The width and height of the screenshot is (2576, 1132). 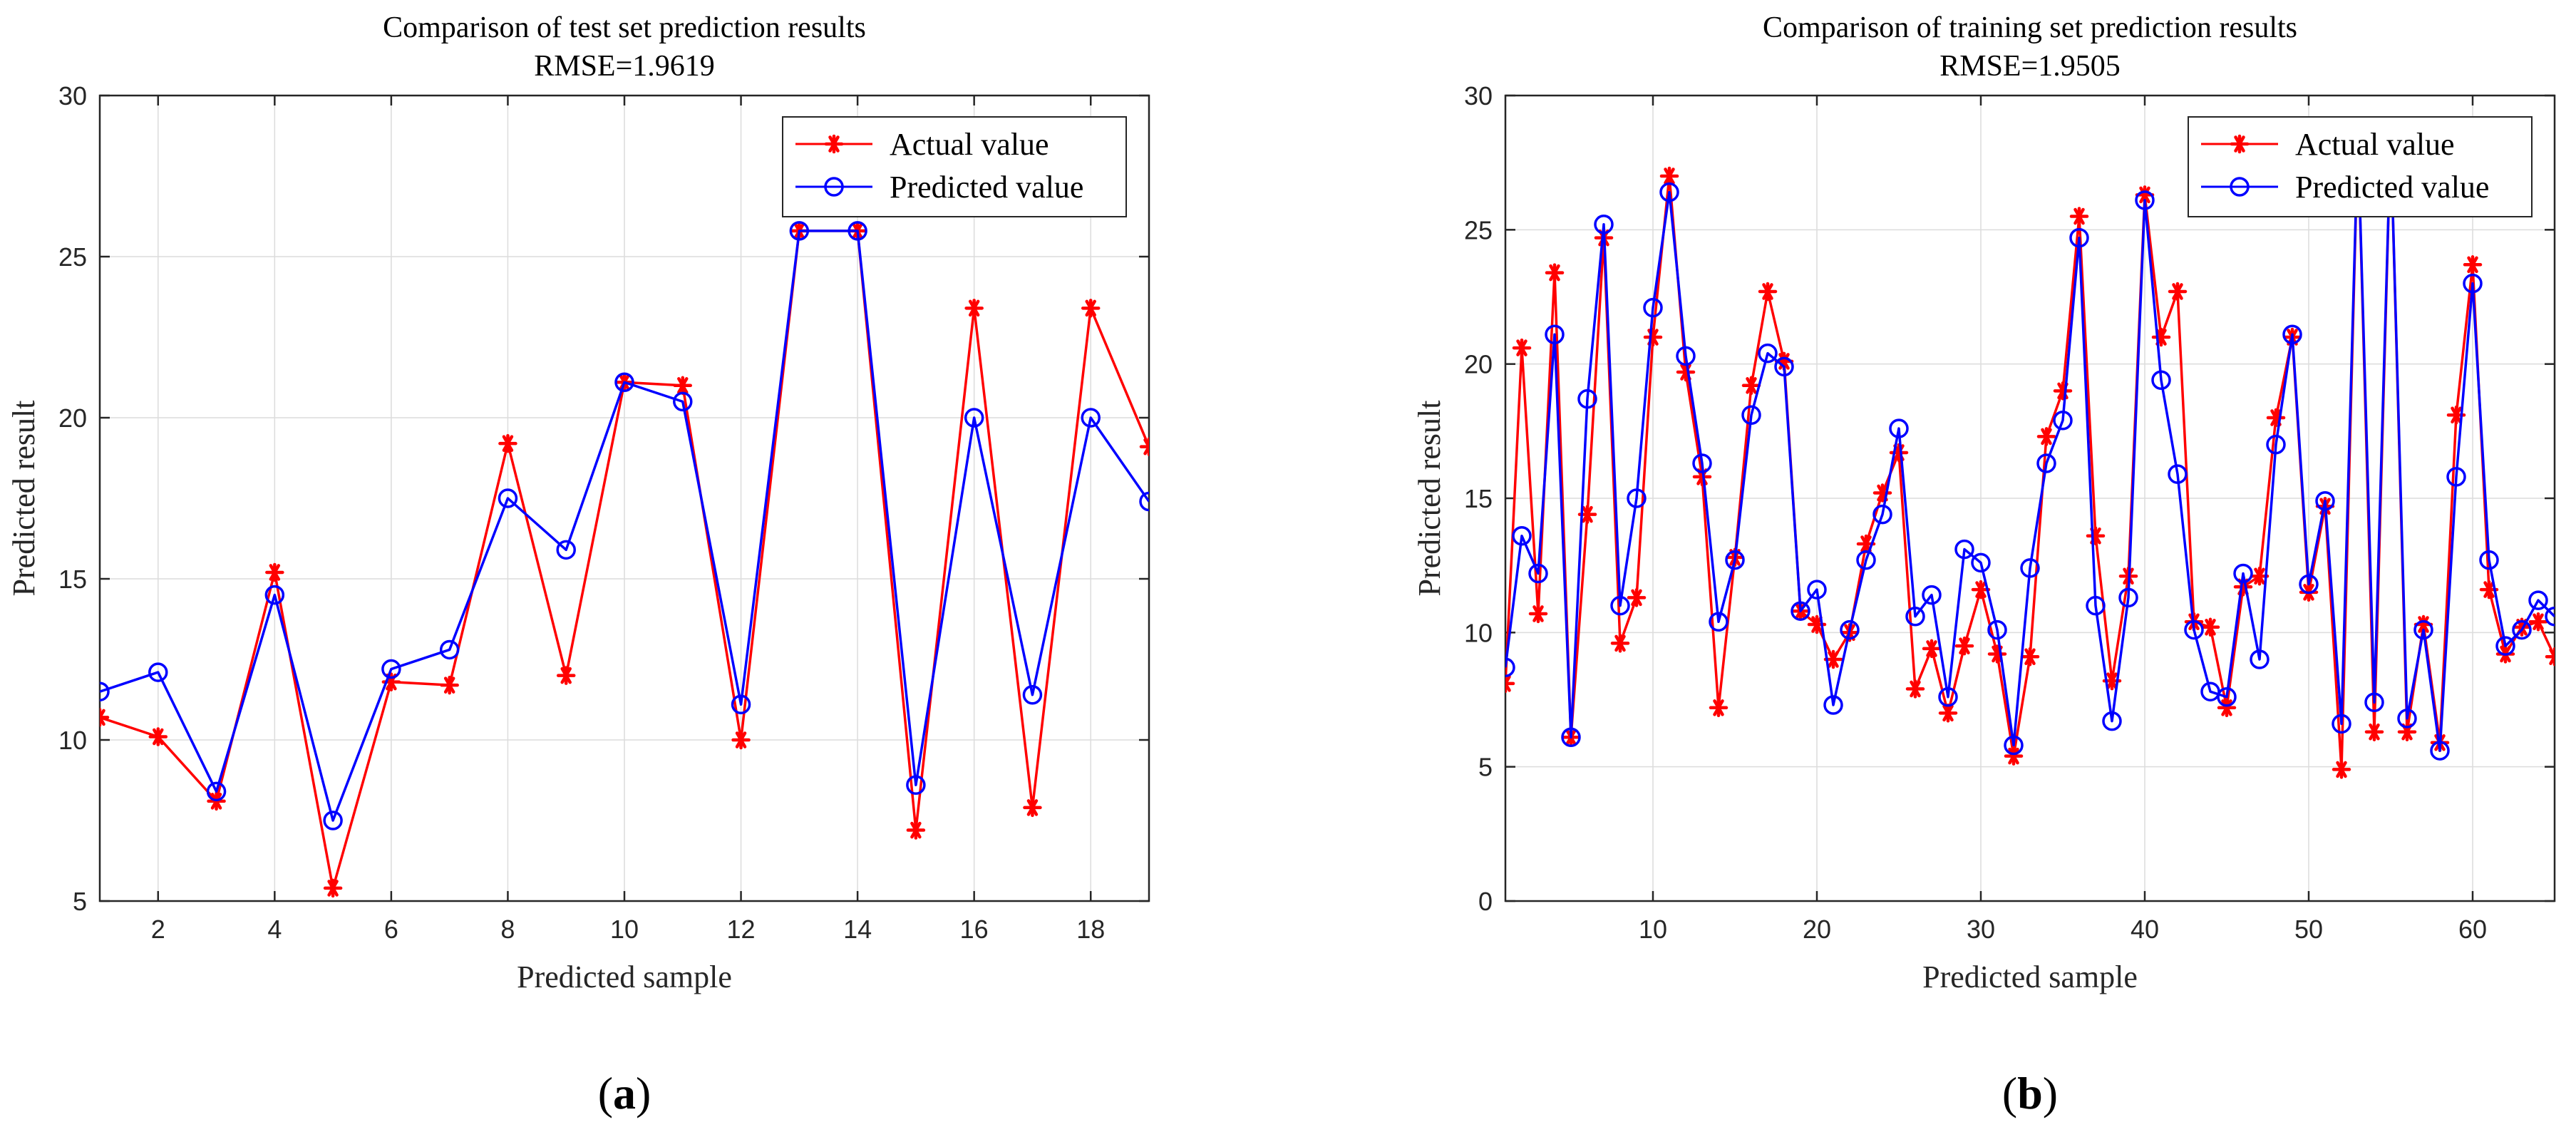 I want to click on legend-marker-actual-a, so click(x=834, y=144).